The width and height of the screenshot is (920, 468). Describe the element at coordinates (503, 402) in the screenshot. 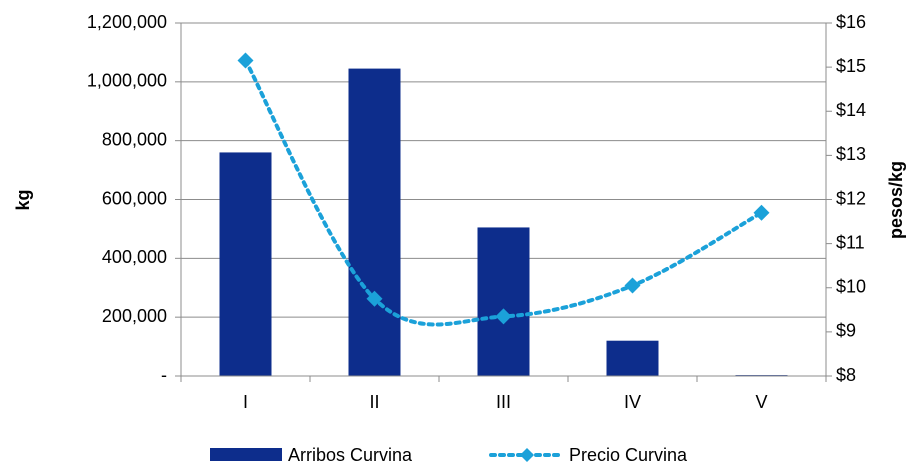

I see `x-tick-label: III` at that location.